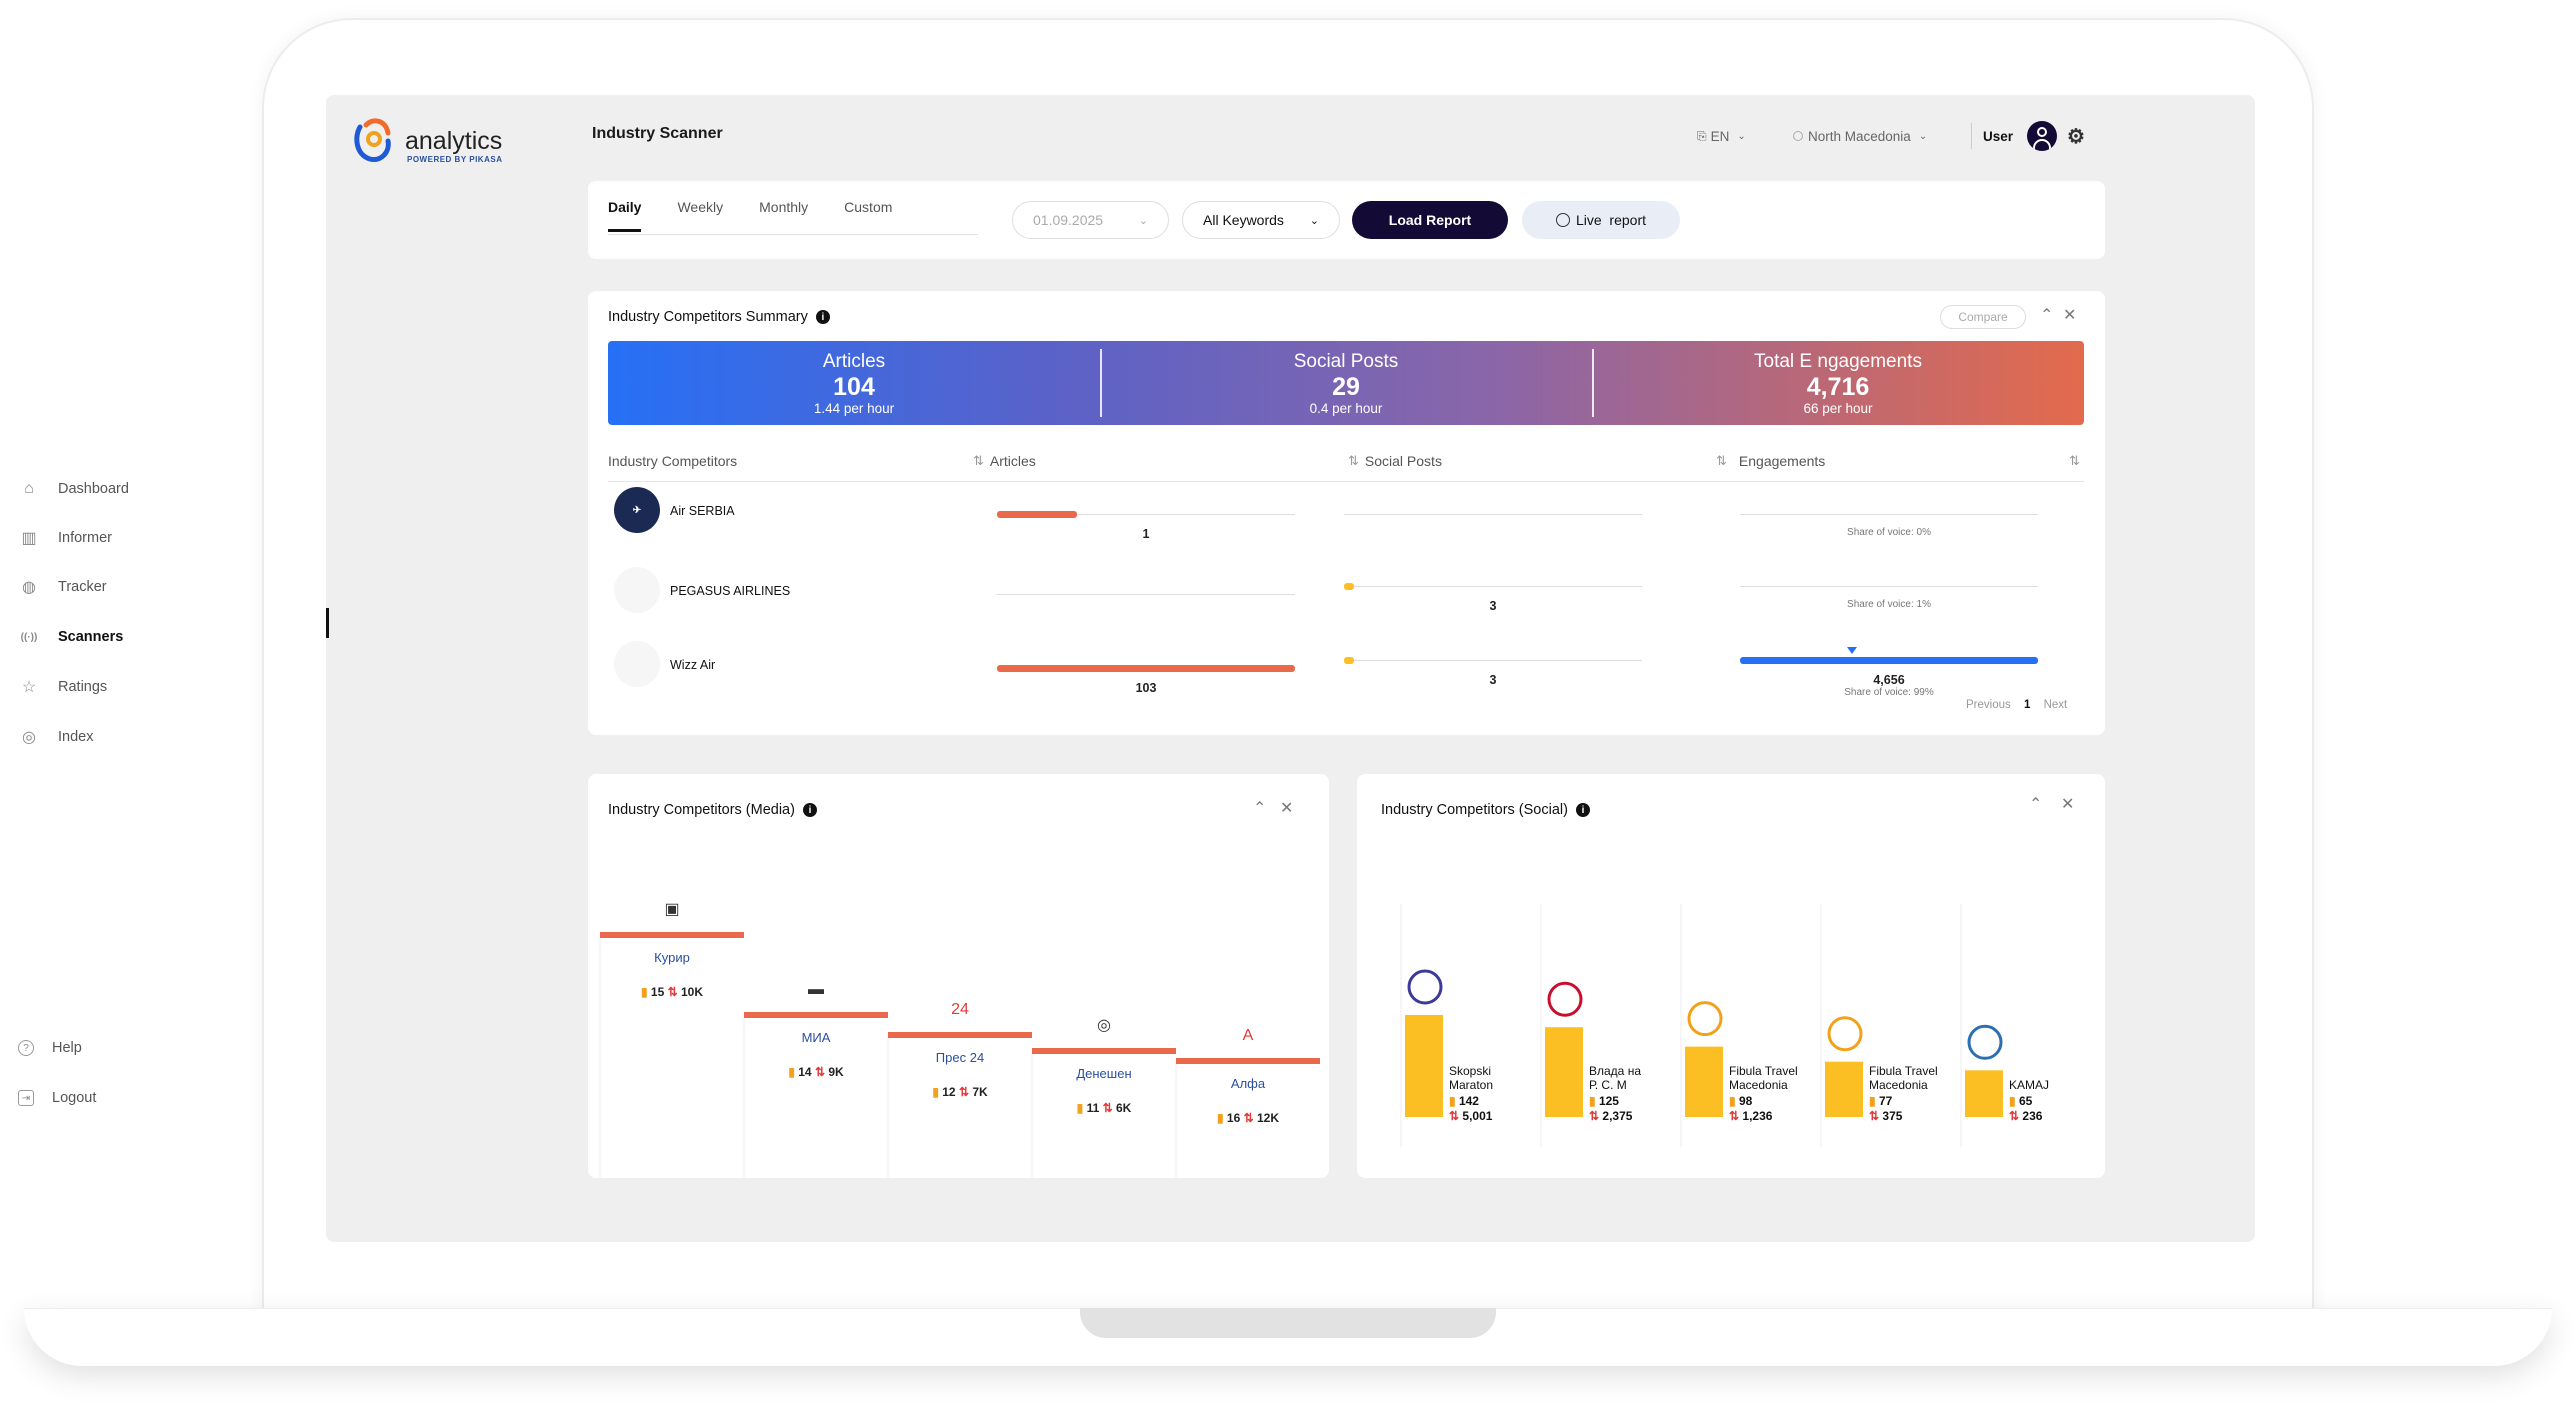 Image resolution: width=2576 pixels, height=1410 pixels. I want to click on media-stats: ▮ 14 ⇅ 9K, so click(816, 1072).